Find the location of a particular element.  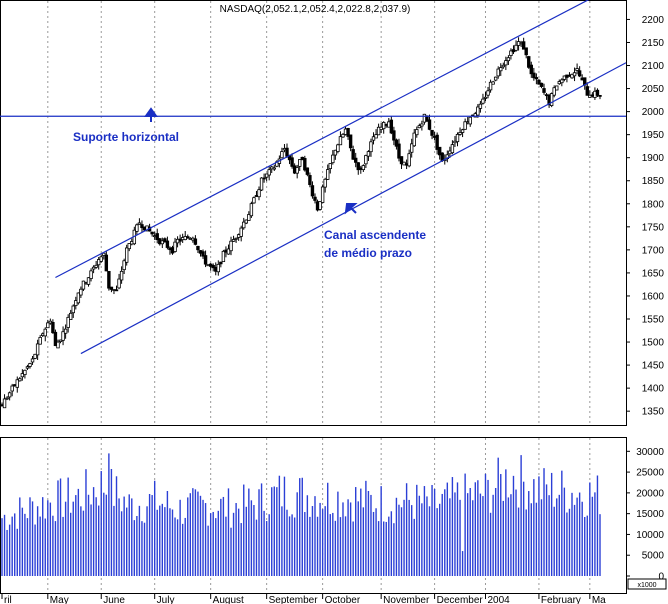

volume-tick-label: 10000 is located at coordinates (650, 535).